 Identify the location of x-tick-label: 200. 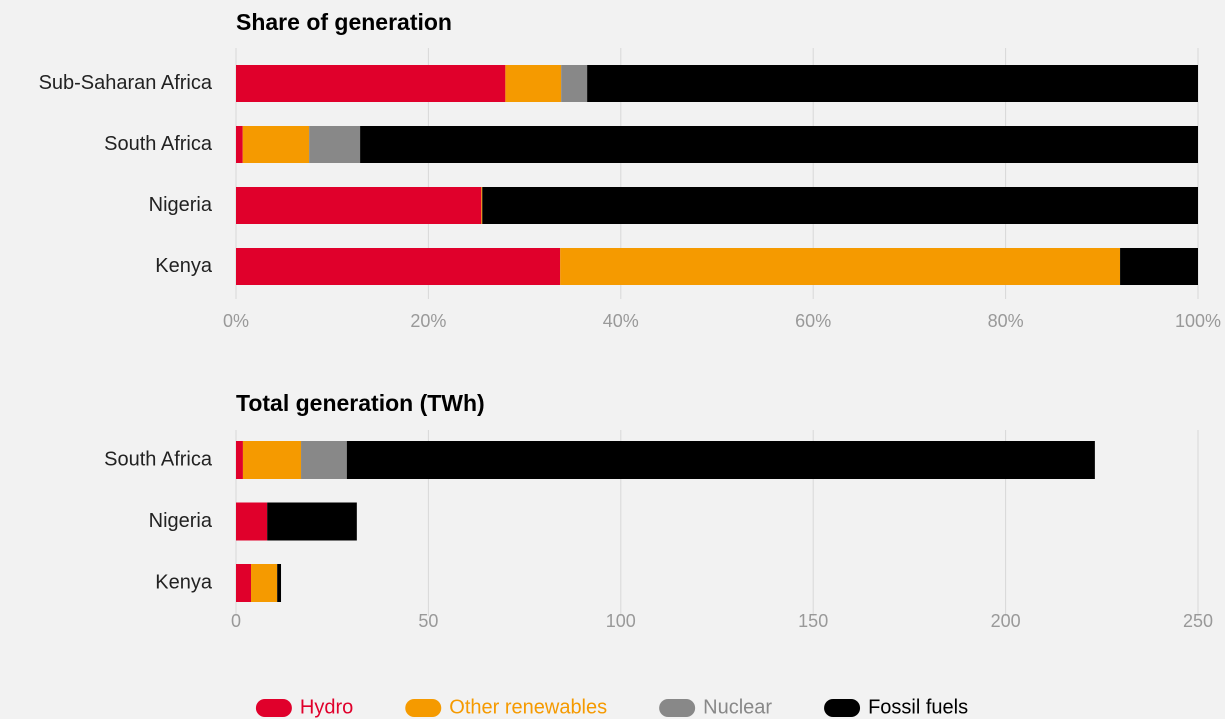
(1006, 621).